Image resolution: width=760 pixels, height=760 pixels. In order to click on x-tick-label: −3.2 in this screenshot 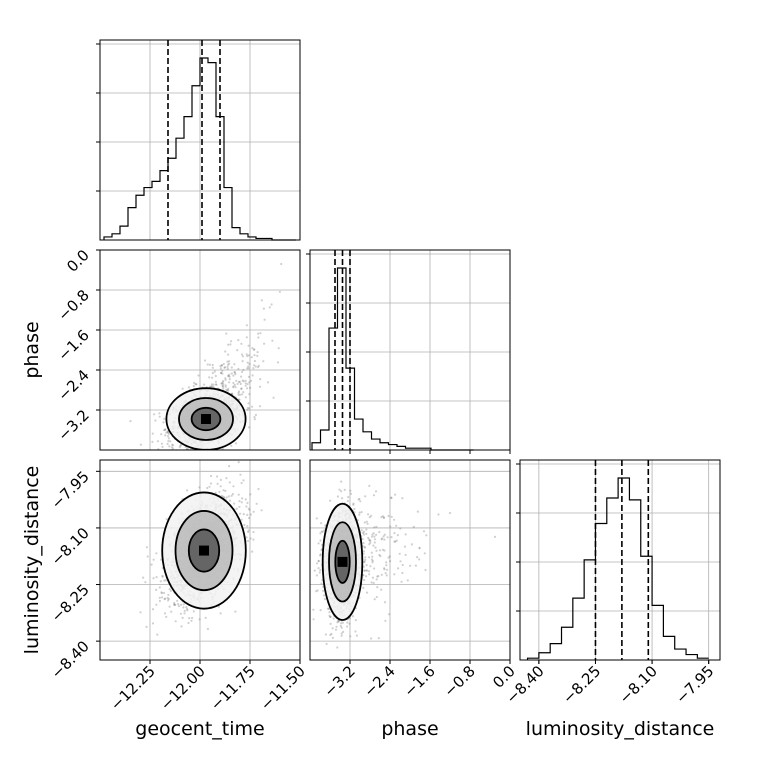, I will do `click(339, 681)`.